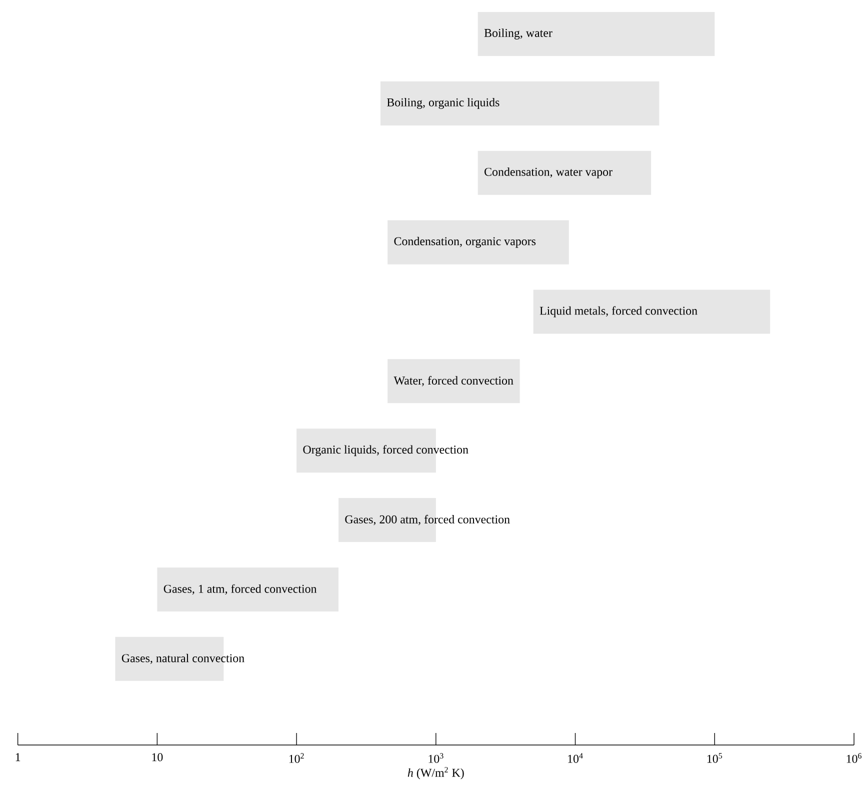 The image size is (865, 788). I want to click on y-tick-label: Organic liquids, forced convection, so click(385, 450).